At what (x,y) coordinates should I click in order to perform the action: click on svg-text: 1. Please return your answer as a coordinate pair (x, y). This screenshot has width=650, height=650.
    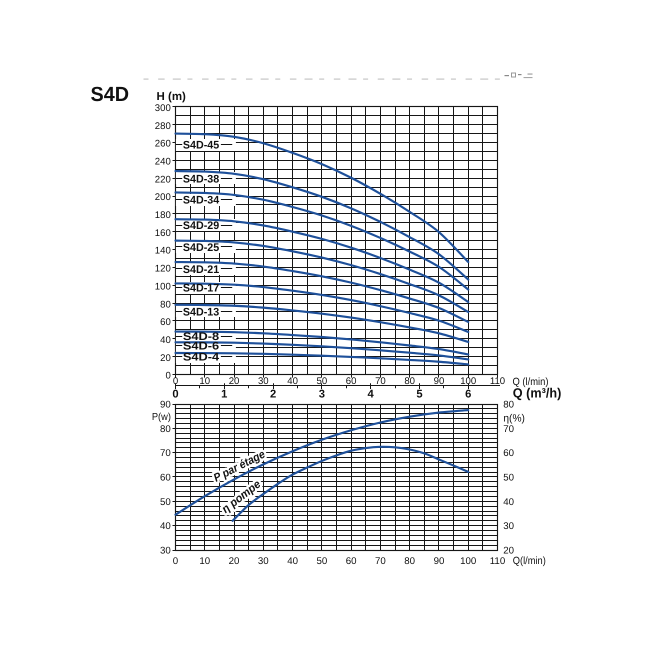
    Looking at the image, I should click on (224, 395).